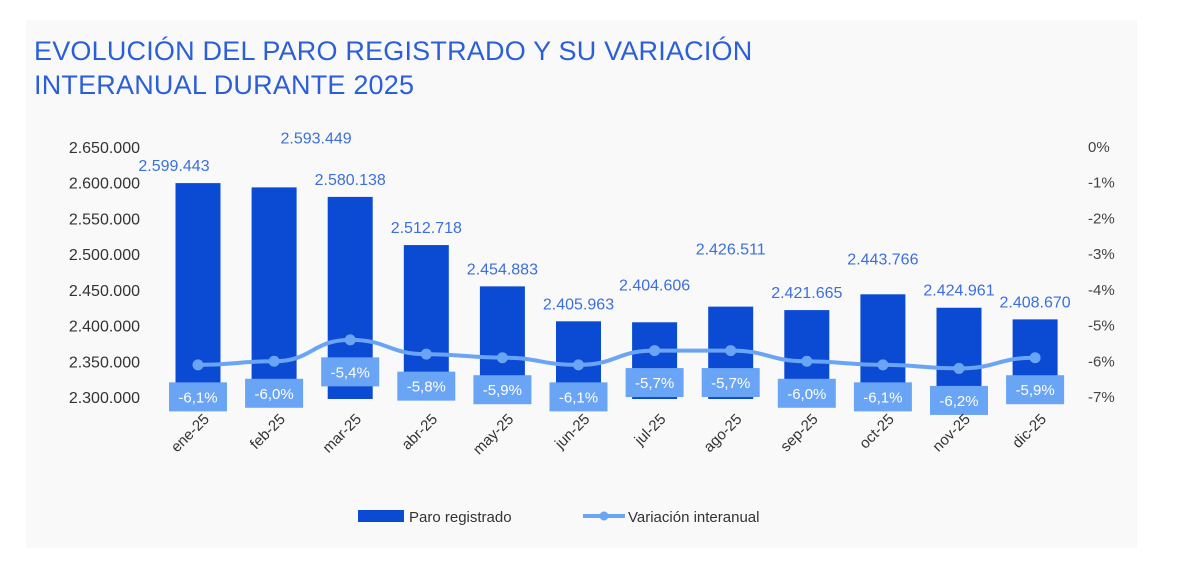 Image resolution: width=1200 pixels, height=573 pixels. What do you see at coordinates (951, 433) in the screenshot?
I see `x-tick-label: nov-25` at bounding box center [951, 433].